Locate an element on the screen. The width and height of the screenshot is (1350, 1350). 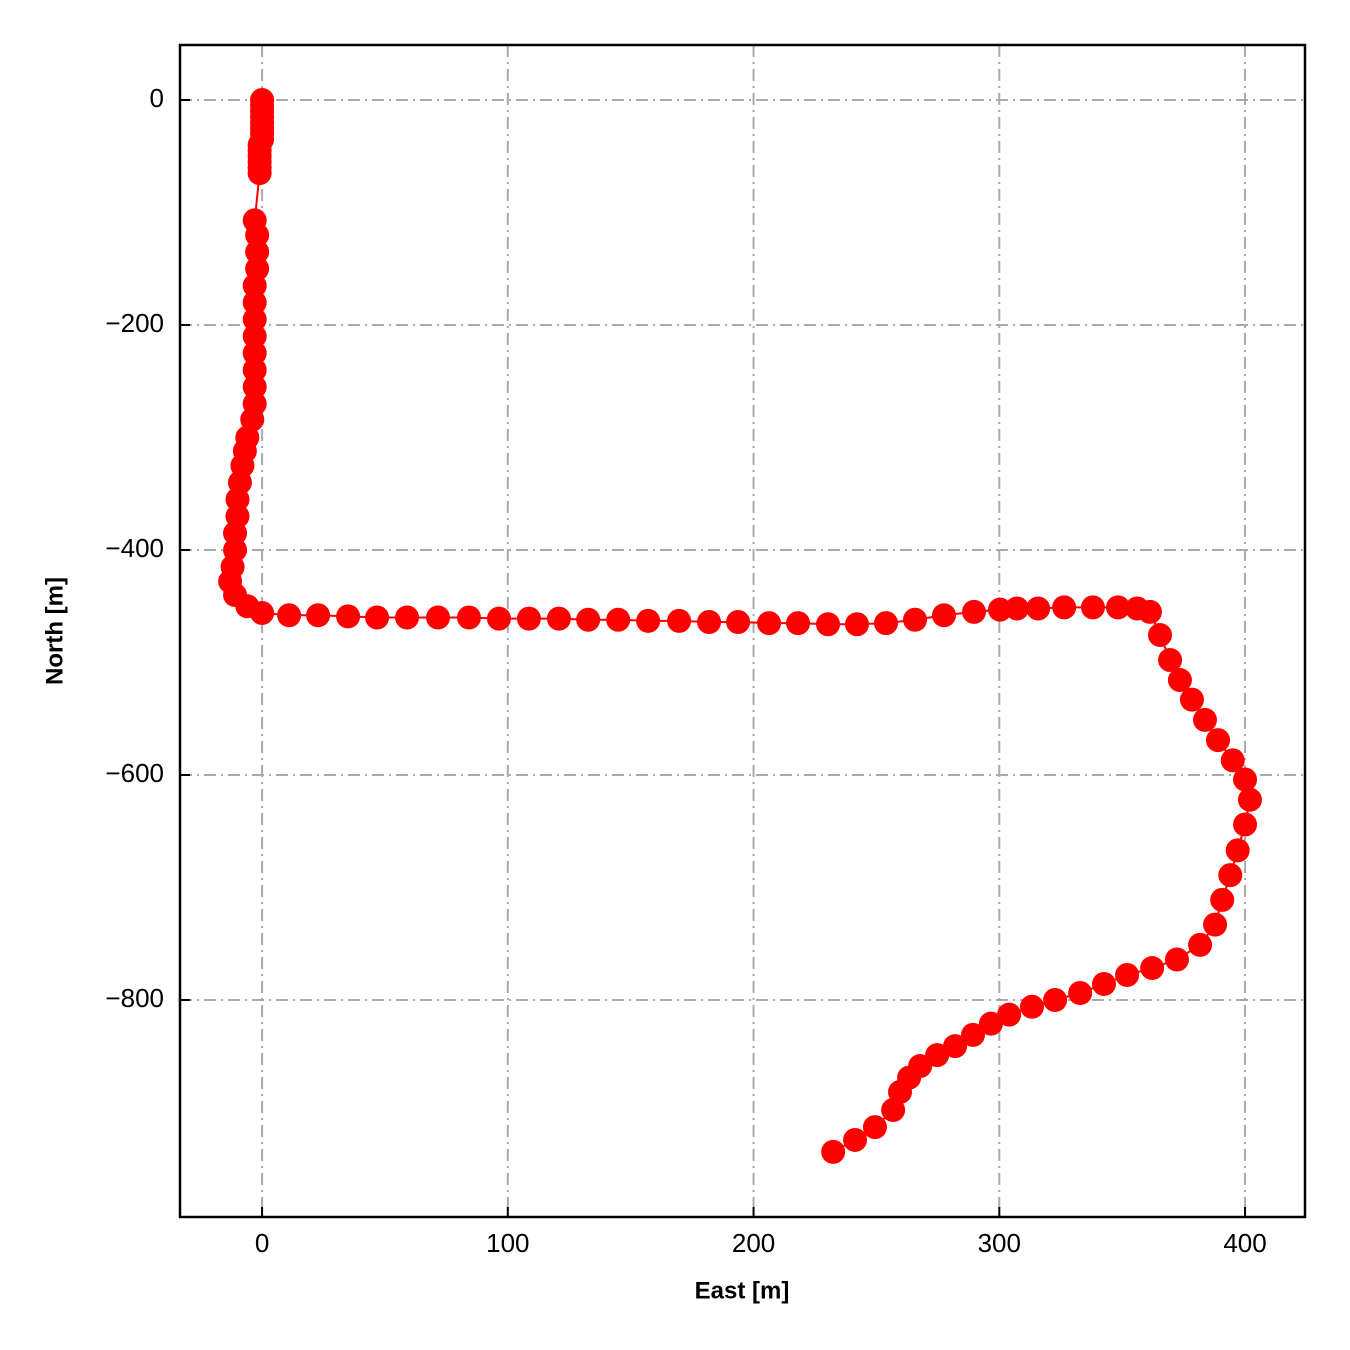
x-tick-label: 400 is located at coordinates (1244, 1243).